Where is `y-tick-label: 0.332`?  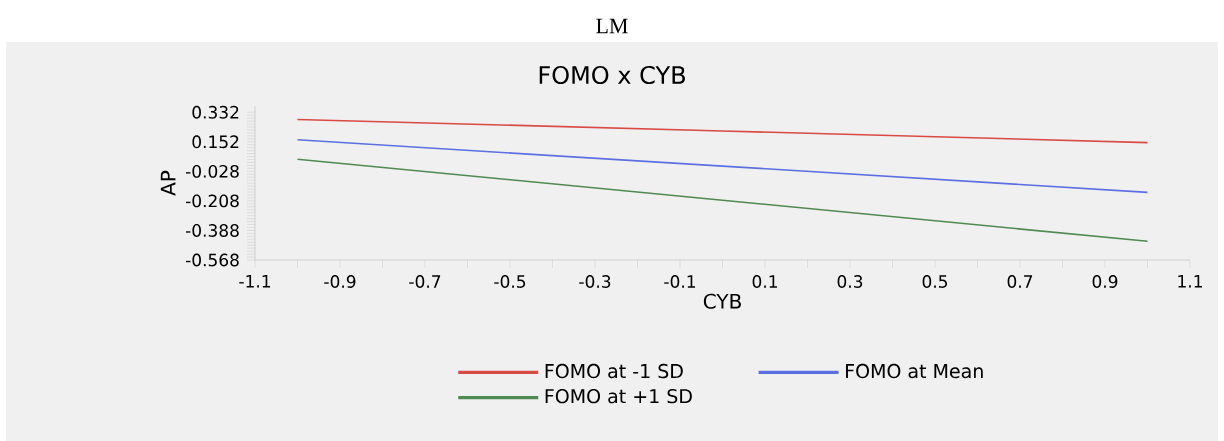 y-tick-label: 0.332 is located at coordinates (215, 112).